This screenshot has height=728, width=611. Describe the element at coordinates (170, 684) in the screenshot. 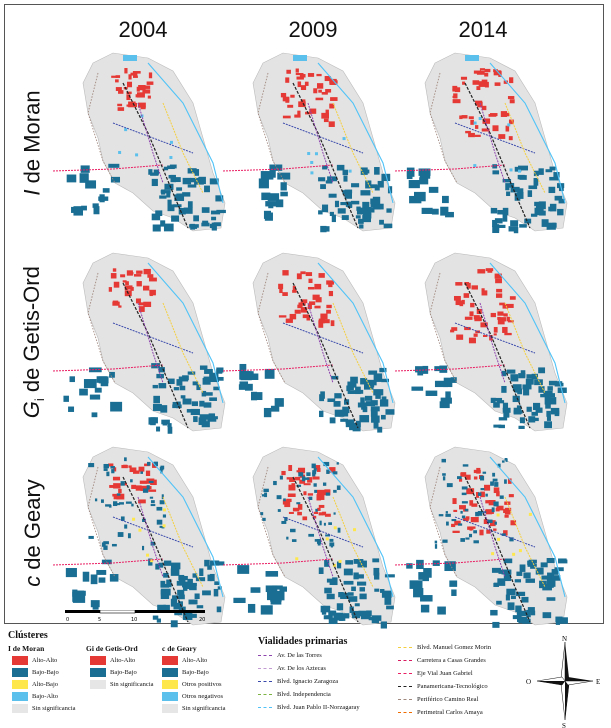

I see `legend-geary-swatch` at that location.